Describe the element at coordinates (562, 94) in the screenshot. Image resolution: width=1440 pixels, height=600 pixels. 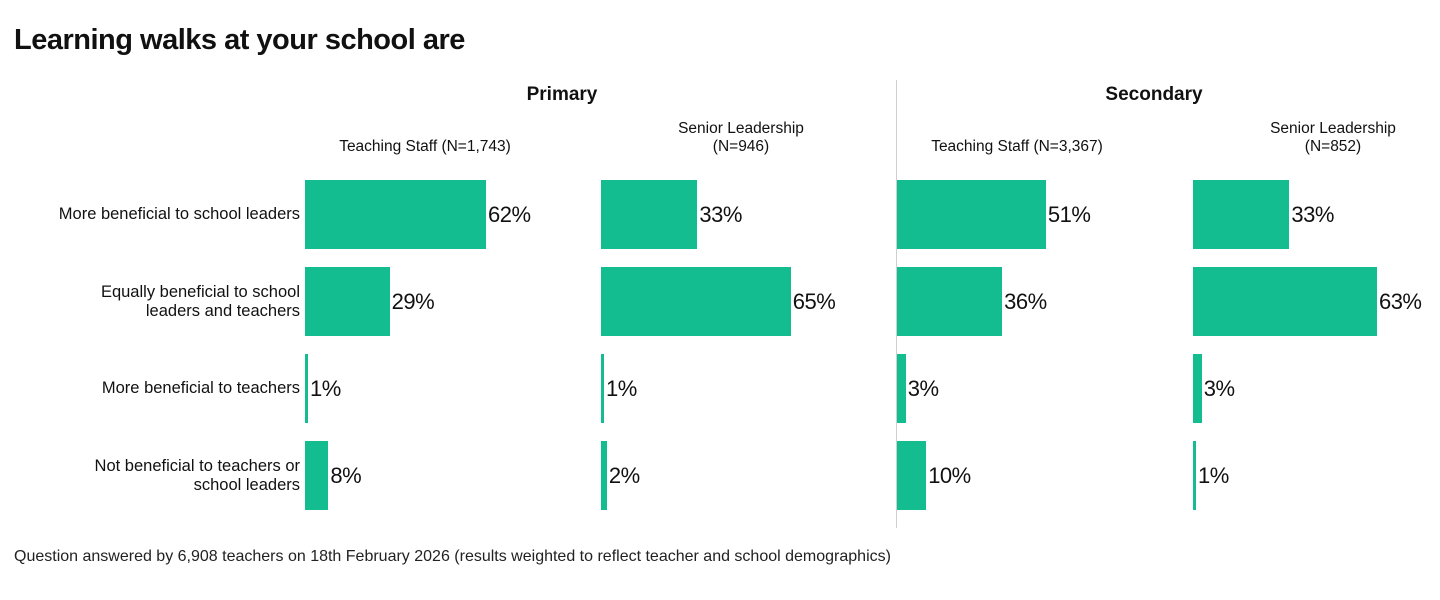
I see `group-title-primary: Primary` at that location.